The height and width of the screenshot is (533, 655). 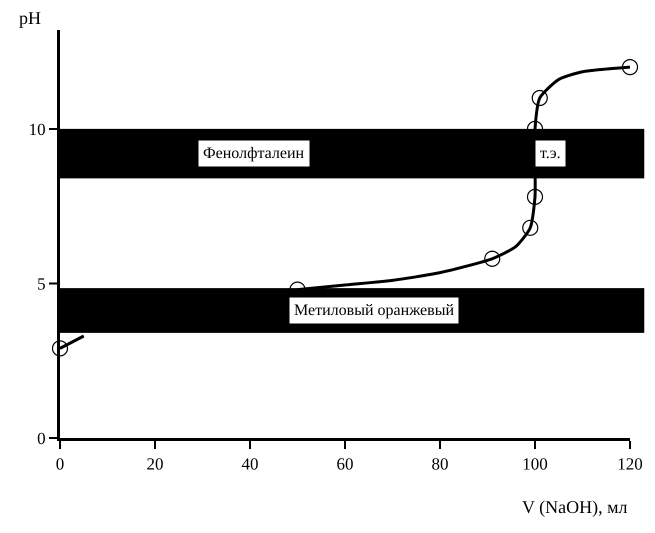 What do you see at coordinates (374, 310) in the screenshot?
I see `band-label: Метиловый оранжевый` at bounding box center [374, 310].